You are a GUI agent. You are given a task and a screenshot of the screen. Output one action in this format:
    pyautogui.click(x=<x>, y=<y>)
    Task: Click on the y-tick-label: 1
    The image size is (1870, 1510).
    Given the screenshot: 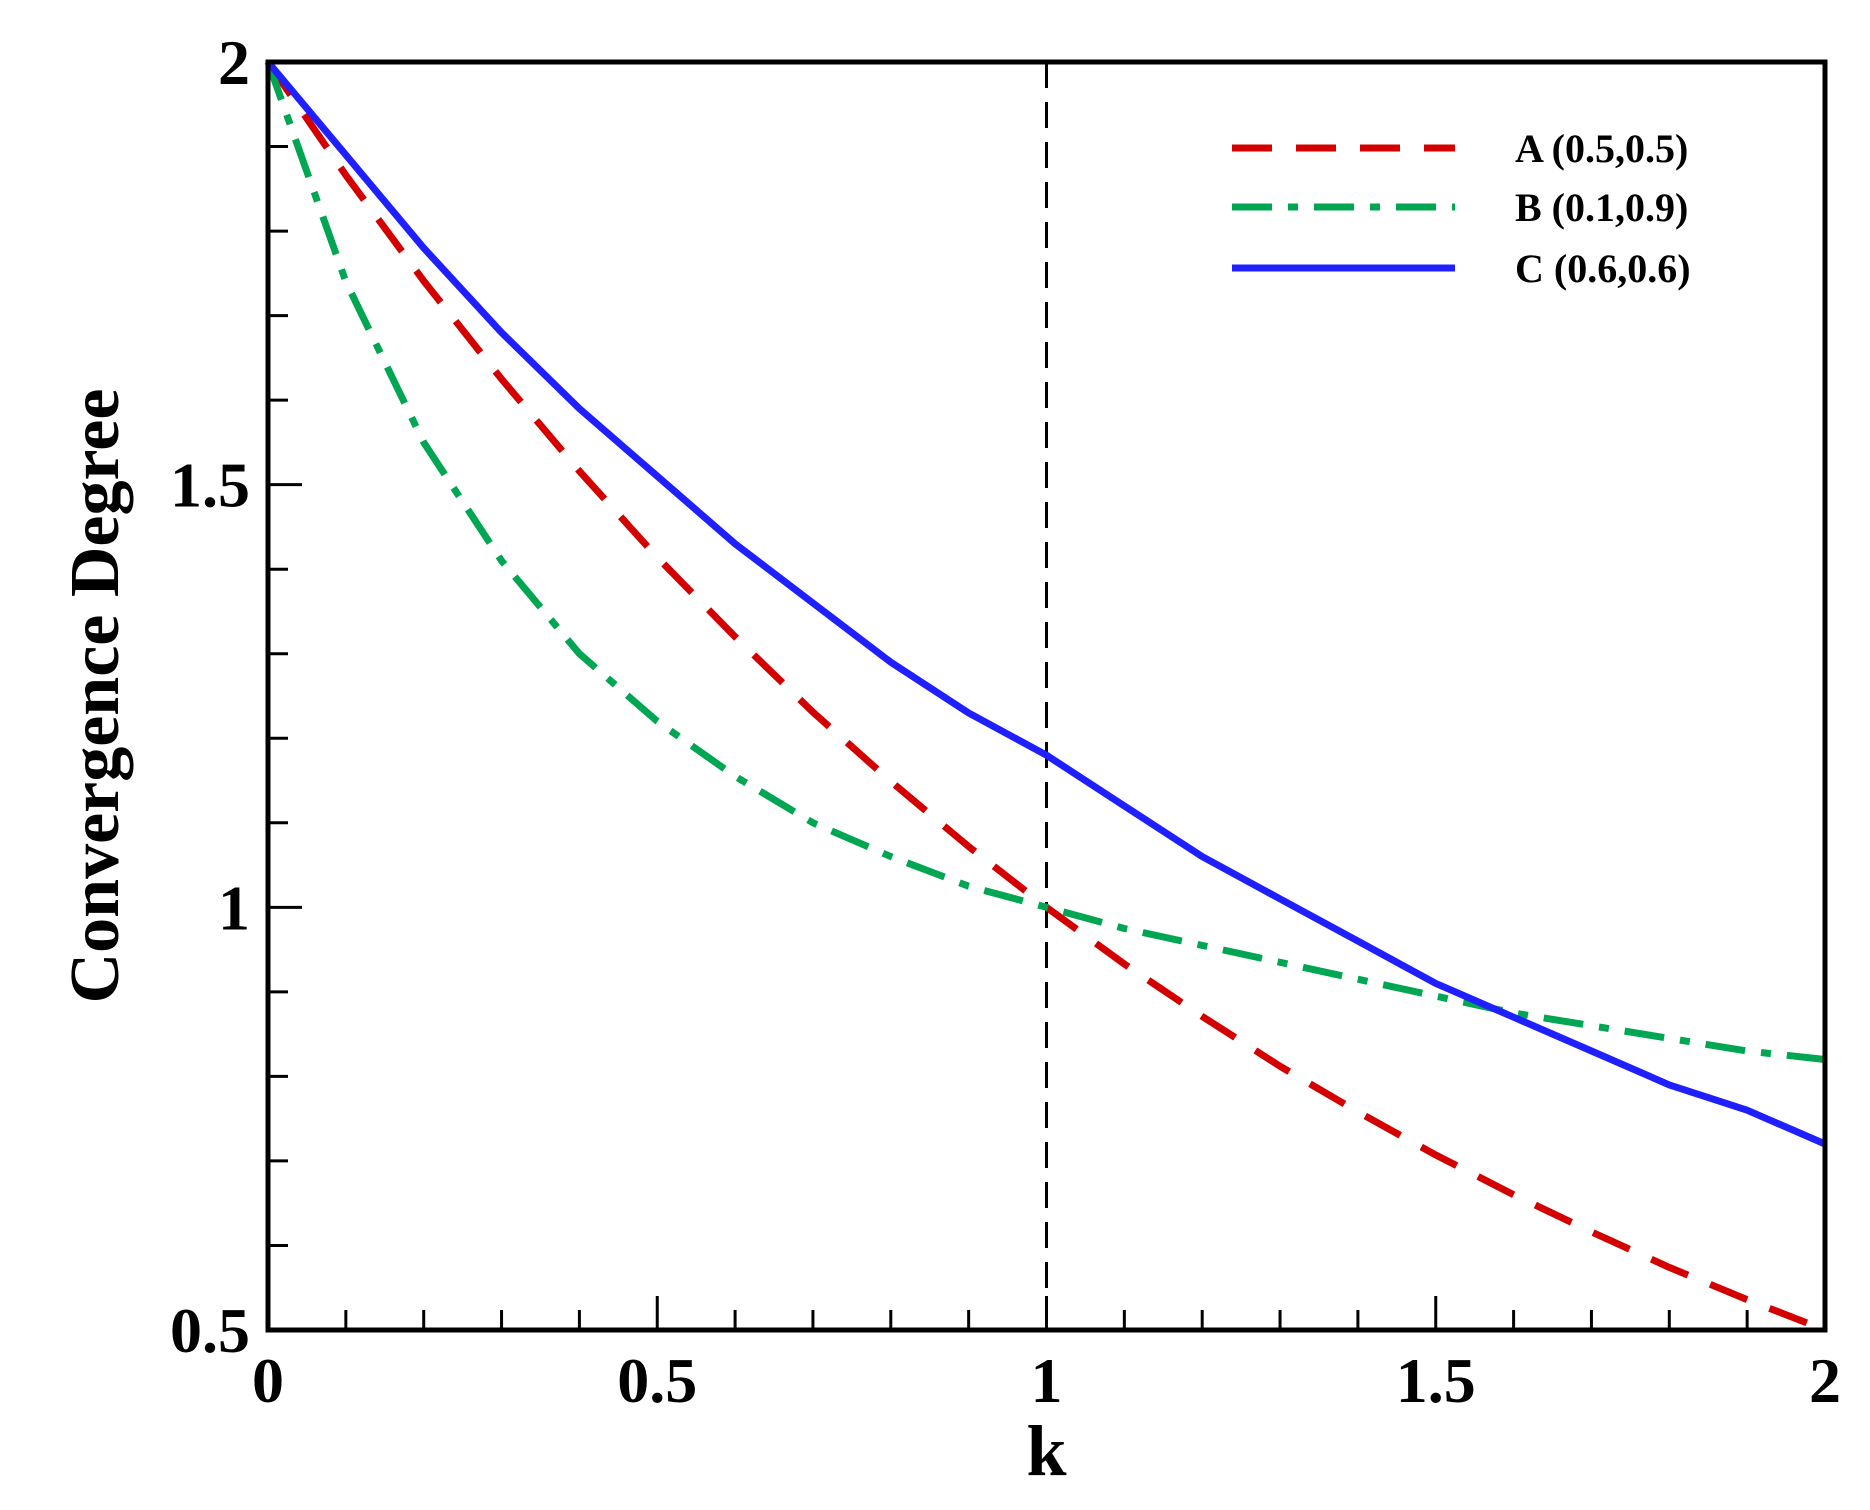 What is the action you would take?
    pyautogui.click(x=234, y=907)
    